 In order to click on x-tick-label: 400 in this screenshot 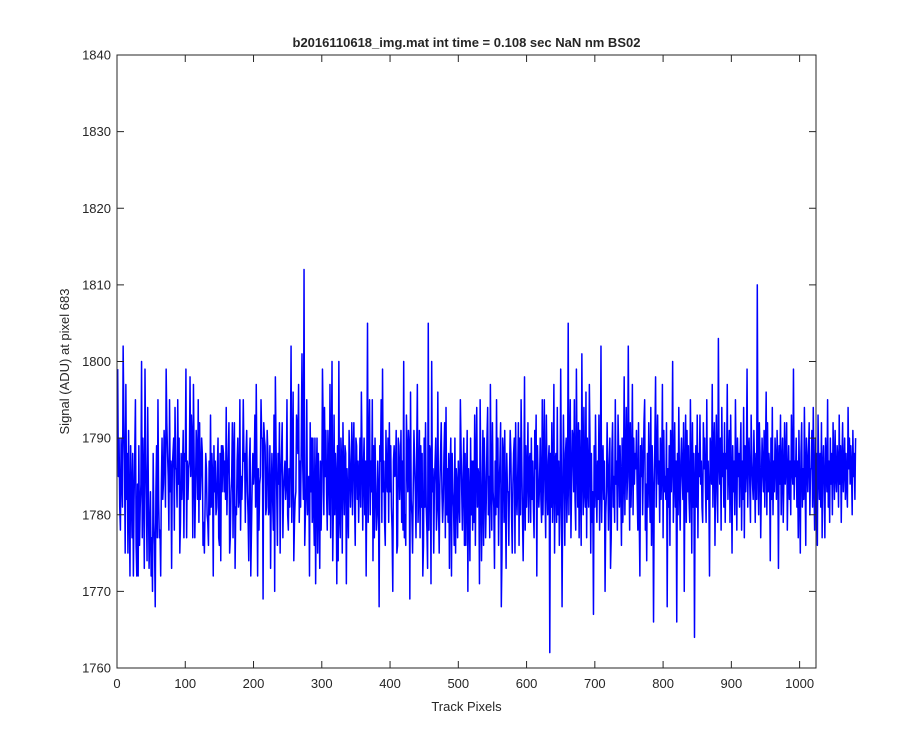, I will do `click(390, 683)`.